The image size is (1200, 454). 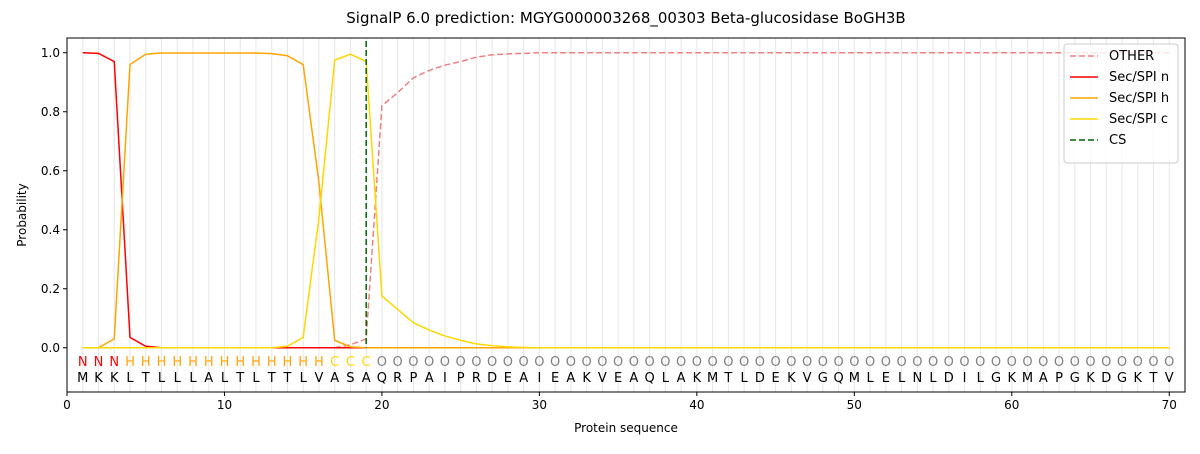 What do you see at coordinates (1138, 119) in the screenshot?
I see `legend-label: Sec/SPI c` at bounding box center [1138, 119].